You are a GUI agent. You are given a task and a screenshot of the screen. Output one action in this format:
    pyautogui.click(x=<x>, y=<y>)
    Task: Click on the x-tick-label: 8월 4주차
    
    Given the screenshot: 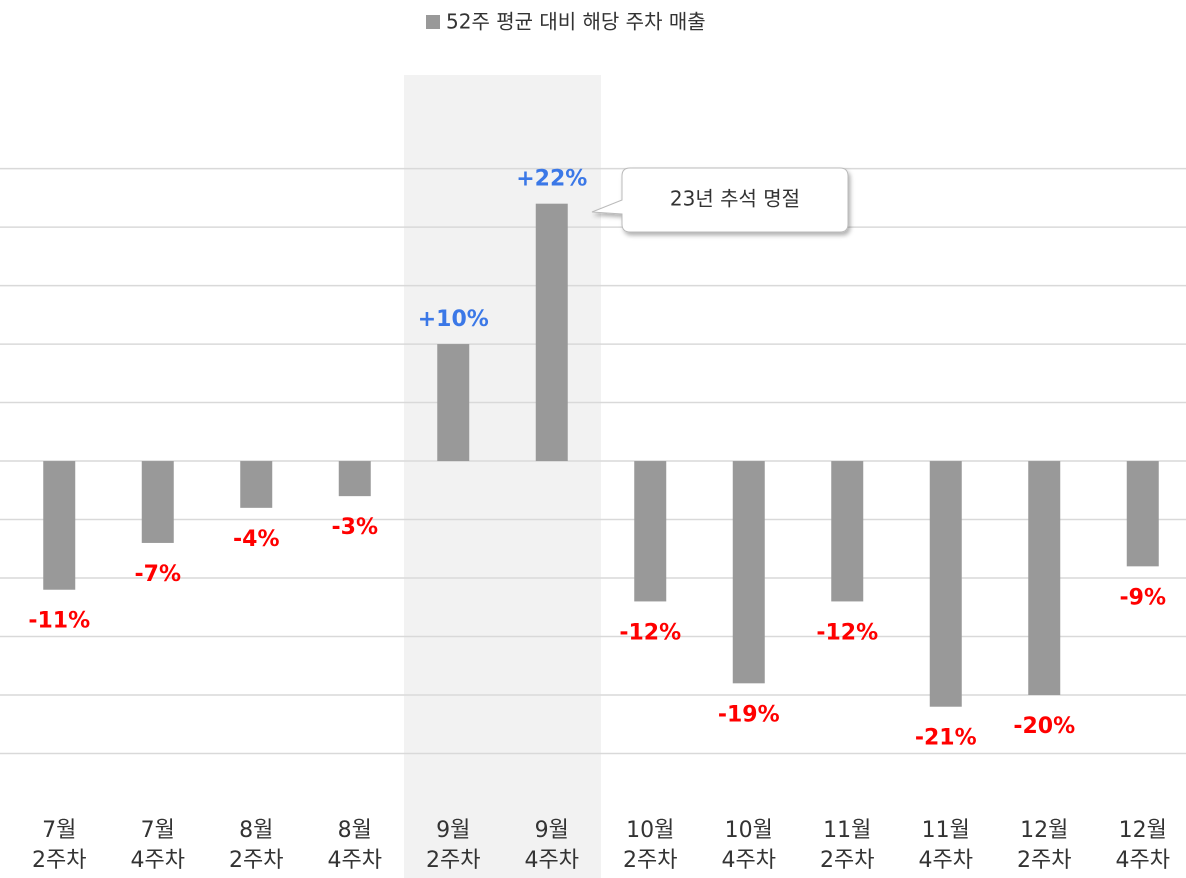 What is the action you would take?
    pyautogui.click(x=354, y=845)
    